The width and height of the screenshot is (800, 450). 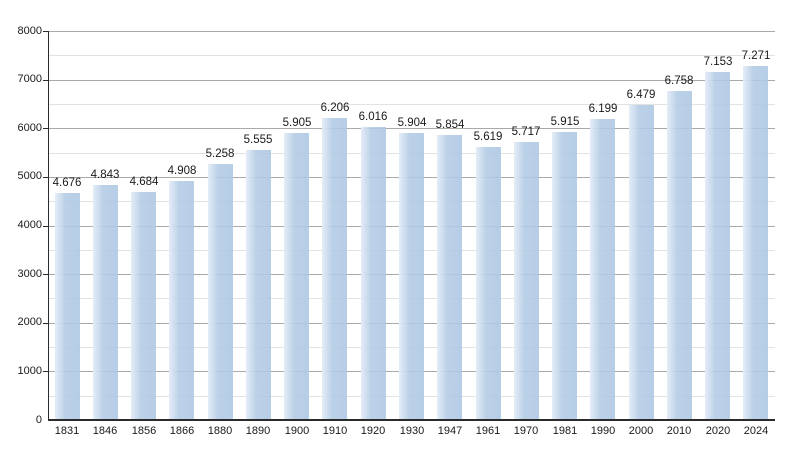 I want to click on x-tick-label: 1880, so click(x=220, y=431).